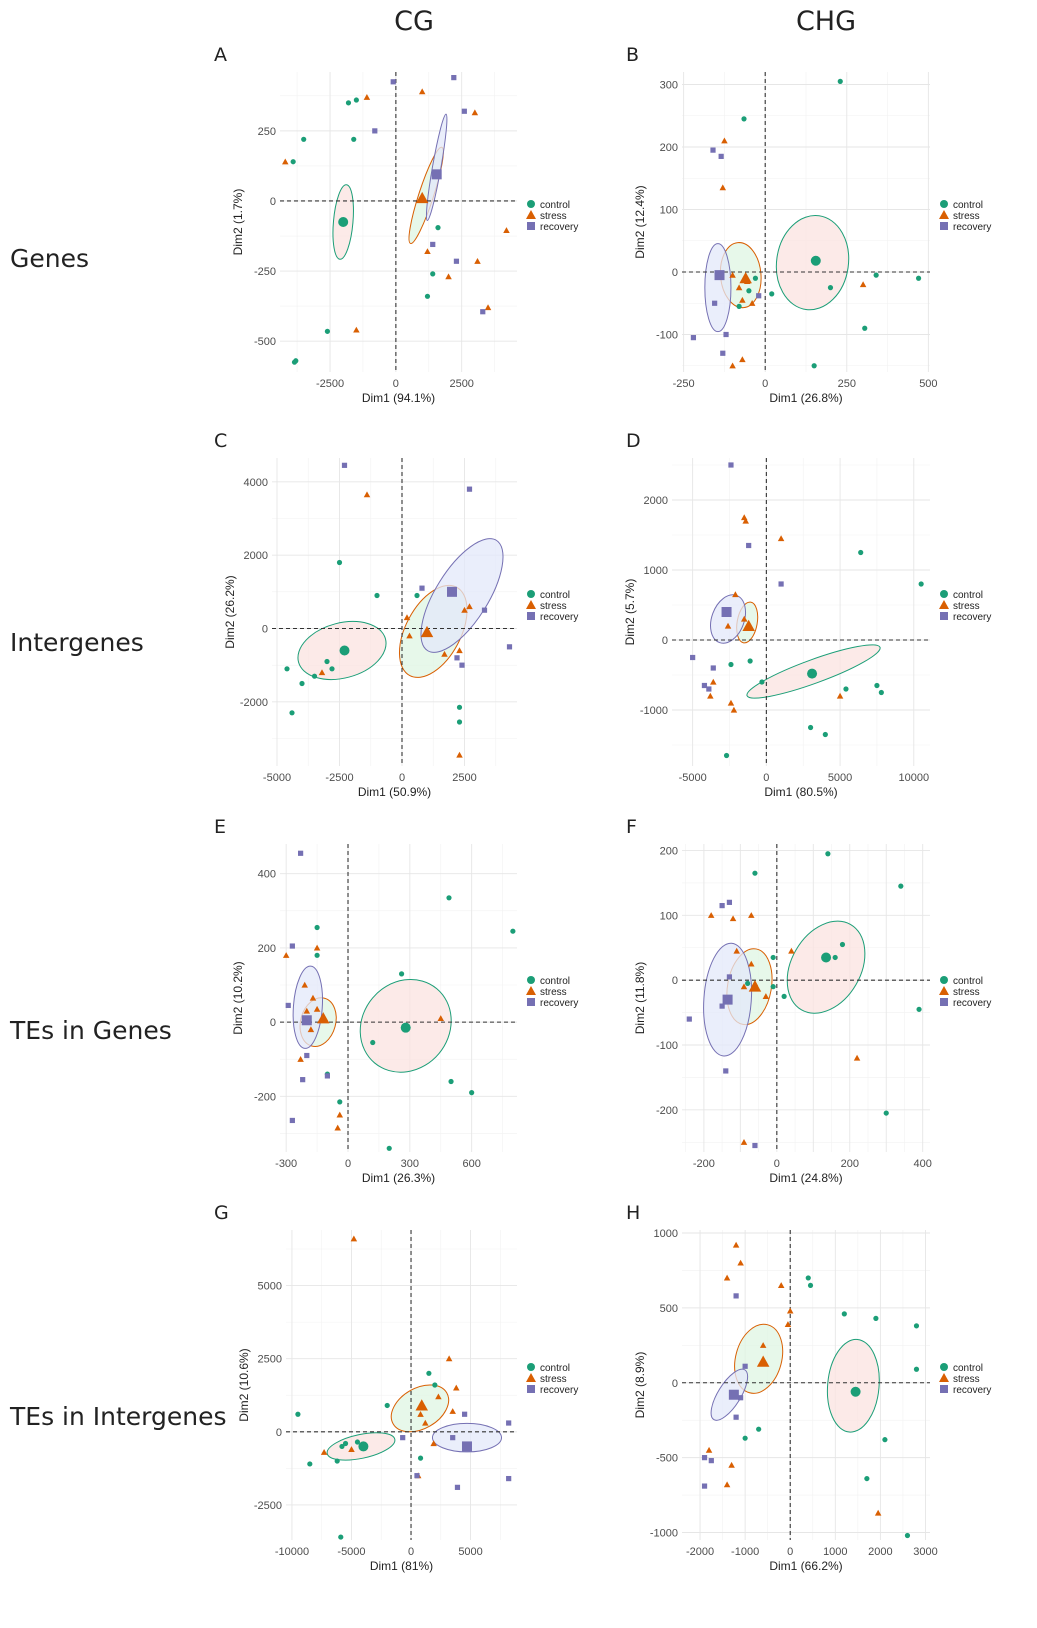  Describe the element at coordinates (630, 612) in the screenshot. I see `y-axis-label: Dim2 (5.7%)` at that location.